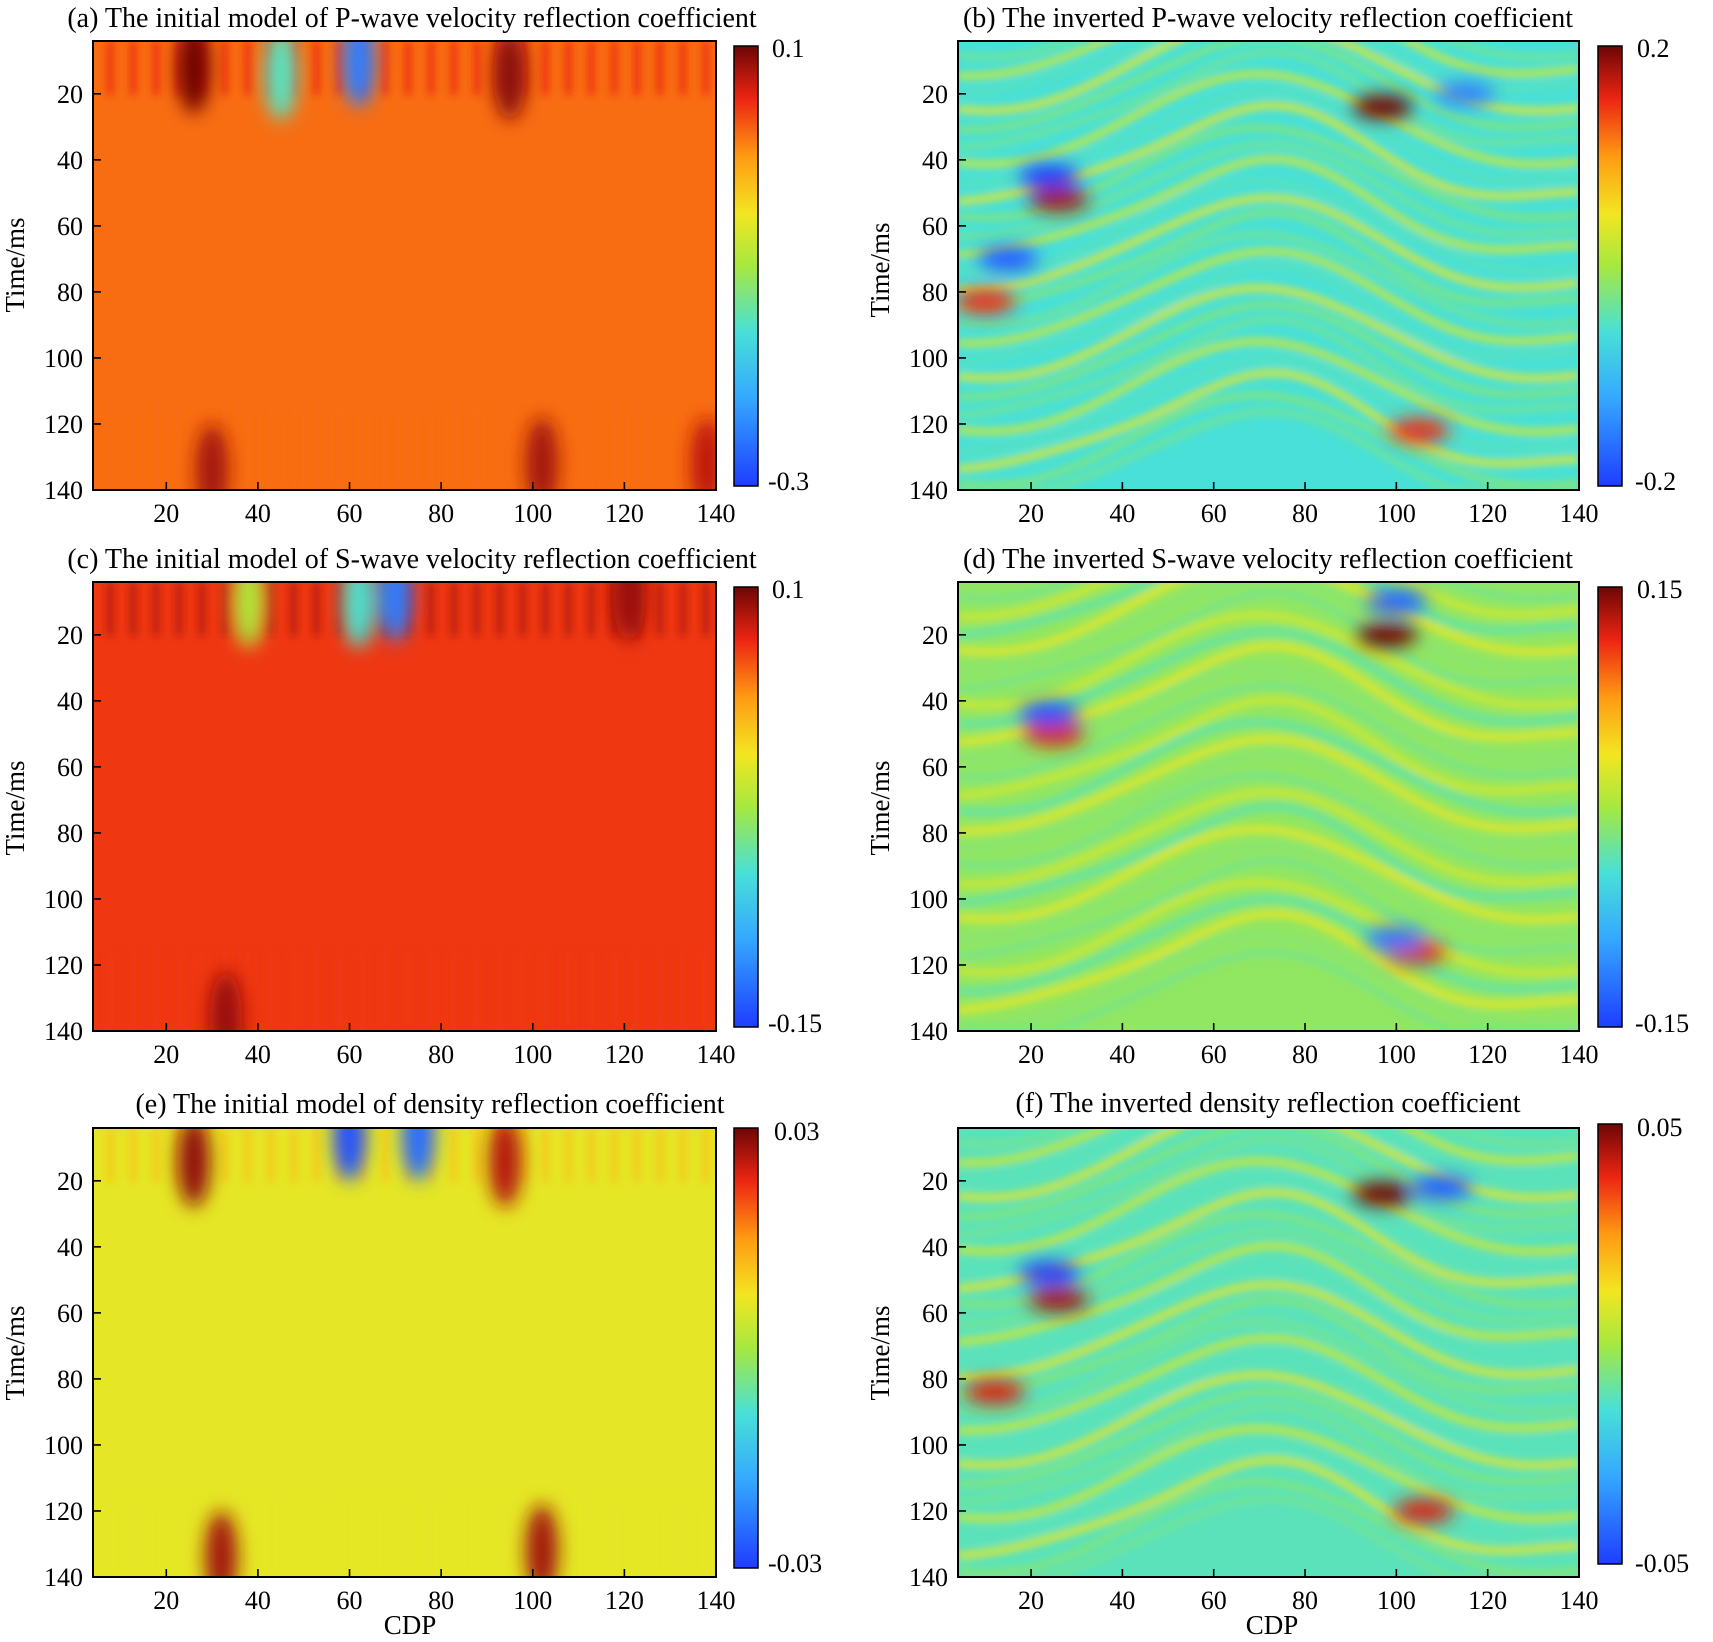 The image size is (1713, 1642). I want to click on x-tick-label: 100, so click(532, 513).